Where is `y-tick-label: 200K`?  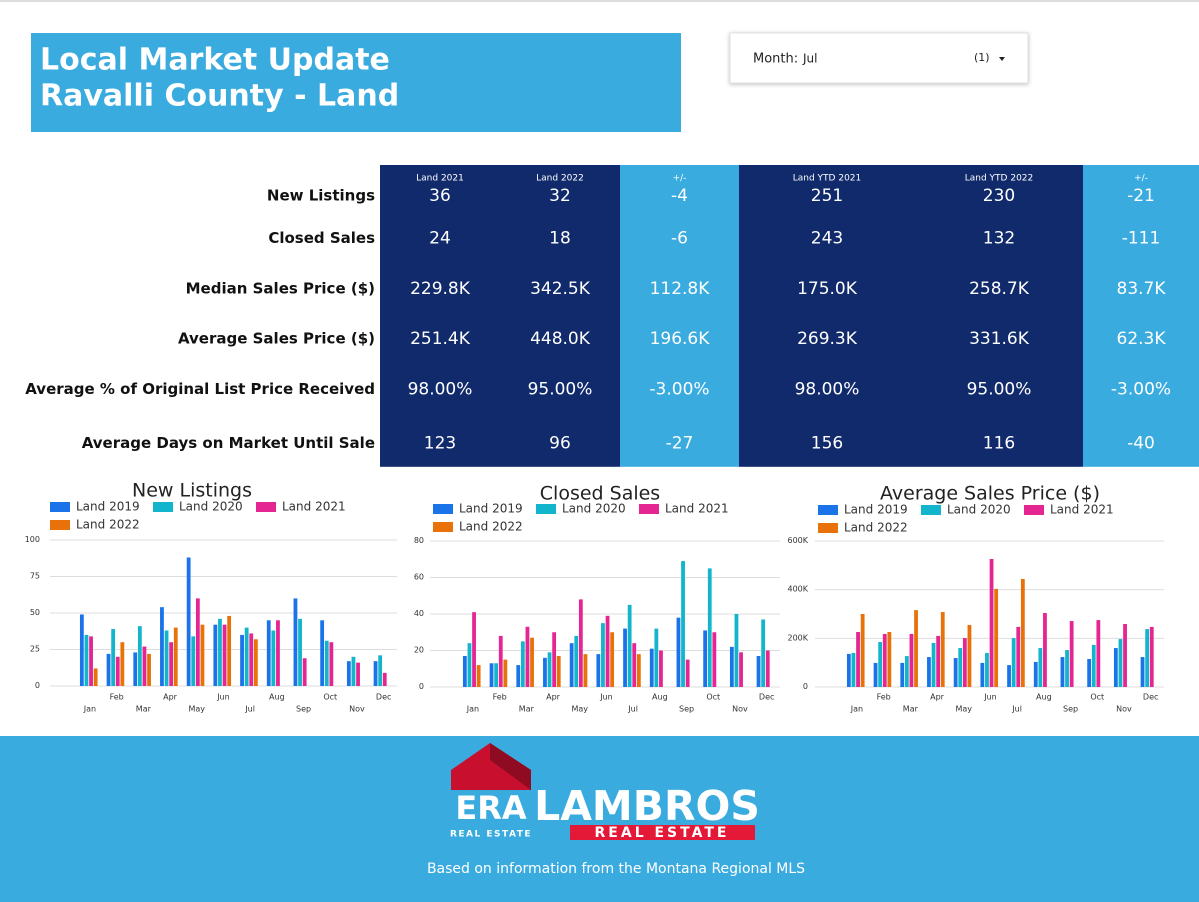 y-tick-label: 200K is located at coordinates (797, 637).